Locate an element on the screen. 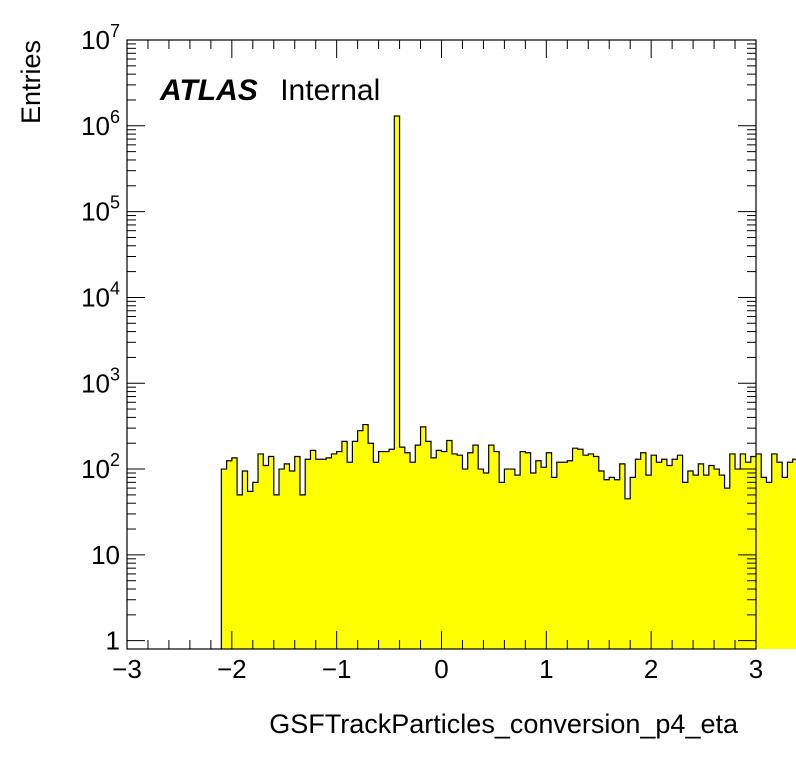 This screenshot has height=772, width=796. y-tick-label: 10² is located at coordinates (100, 467).